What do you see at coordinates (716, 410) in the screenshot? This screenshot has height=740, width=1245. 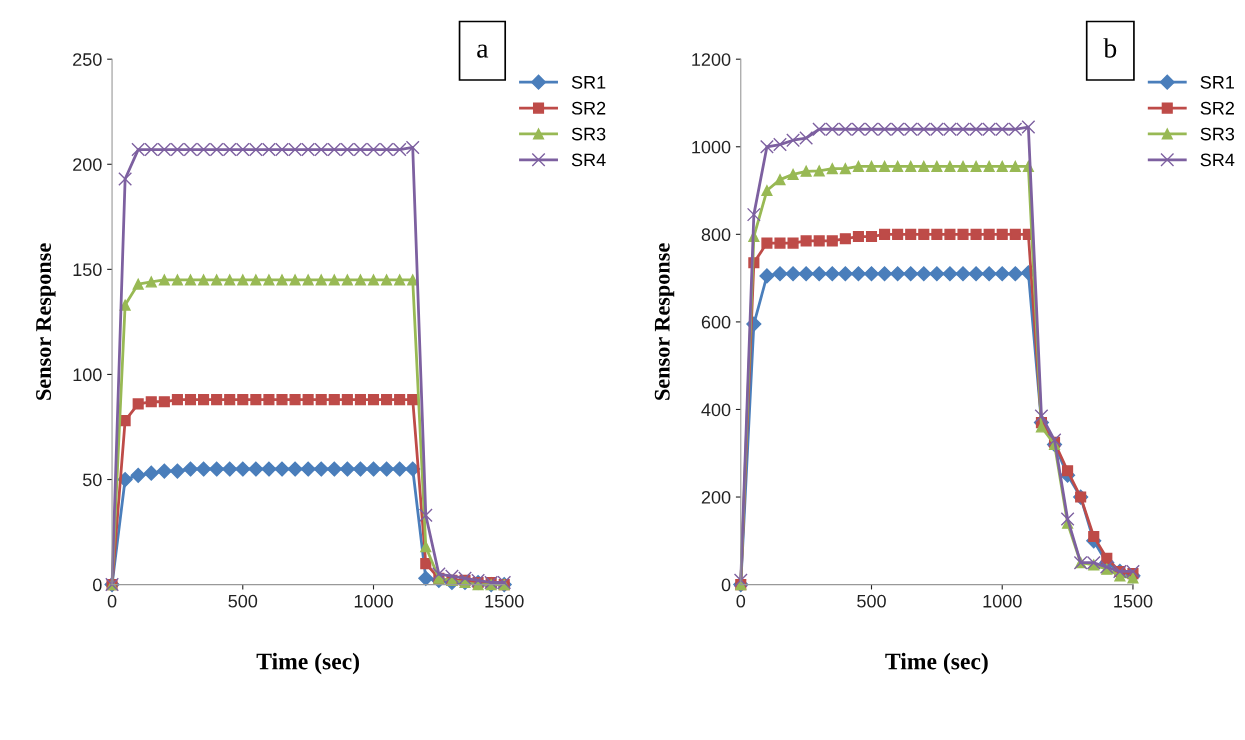 I see `y-tick-label: 400` at bounding box center [716, 410].